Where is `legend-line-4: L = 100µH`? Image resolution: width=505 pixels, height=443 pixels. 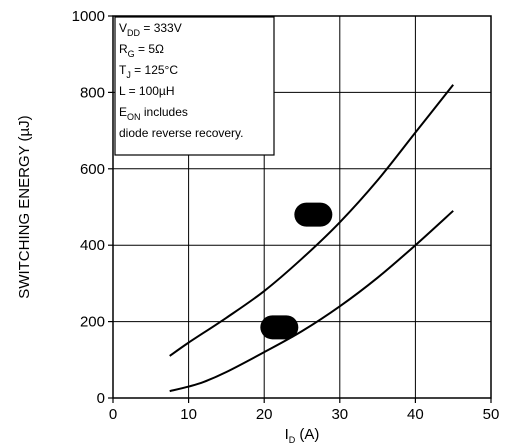
legend-line-4: L = 100µH is located at coordinates (147, 91).